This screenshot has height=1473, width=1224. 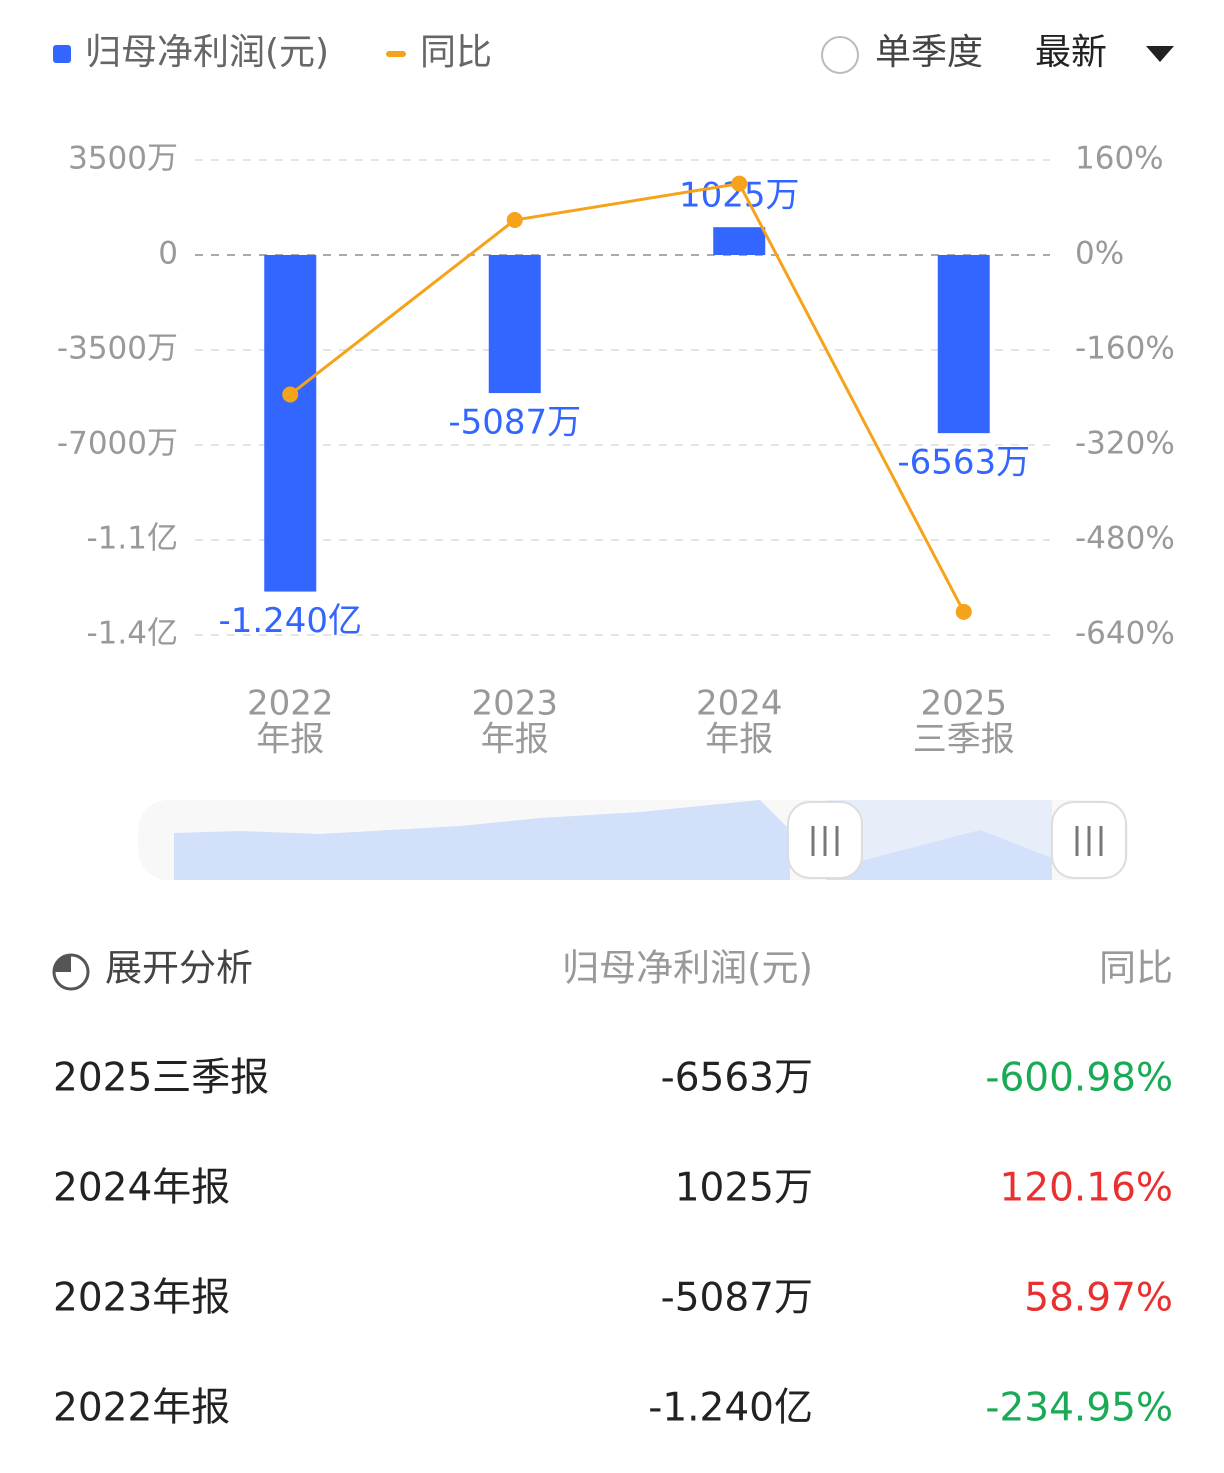 What do you see at coordinates (1125, 349) in the screenshot?
I see `y2-tick-label: -160%` at bounding box center [1125, 349].